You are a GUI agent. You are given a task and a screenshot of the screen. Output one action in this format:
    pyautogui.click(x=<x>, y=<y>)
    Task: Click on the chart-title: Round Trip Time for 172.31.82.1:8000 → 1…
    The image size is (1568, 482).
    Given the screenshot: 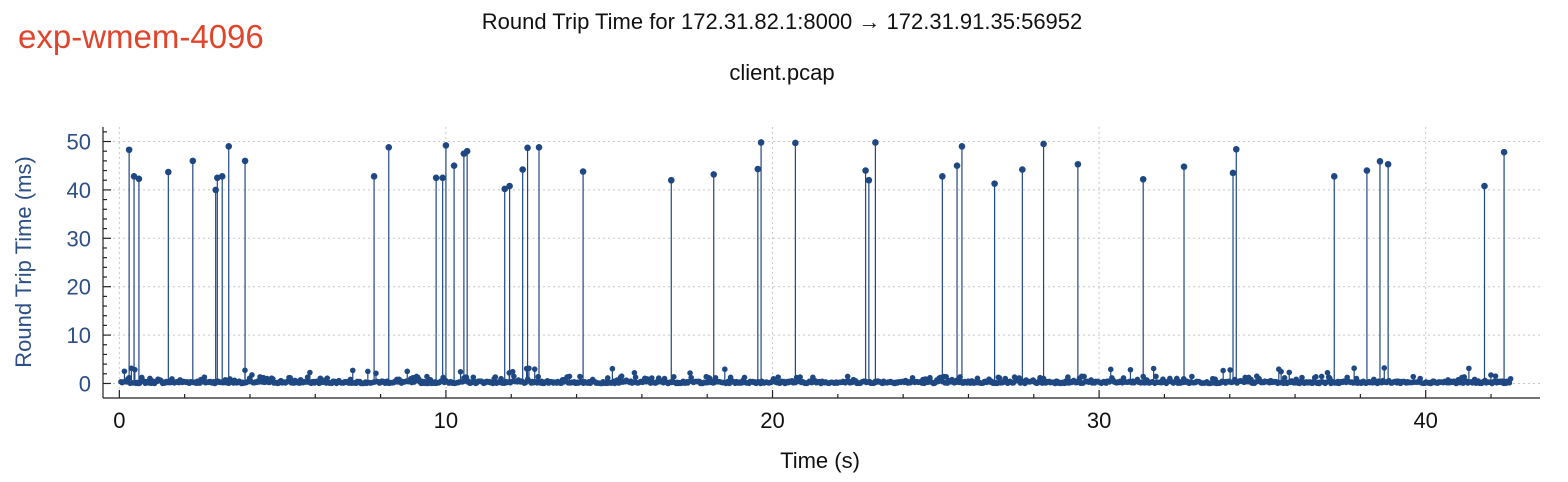 What is the action you would take?
    pyautogui.click(x=782, y=21)
    